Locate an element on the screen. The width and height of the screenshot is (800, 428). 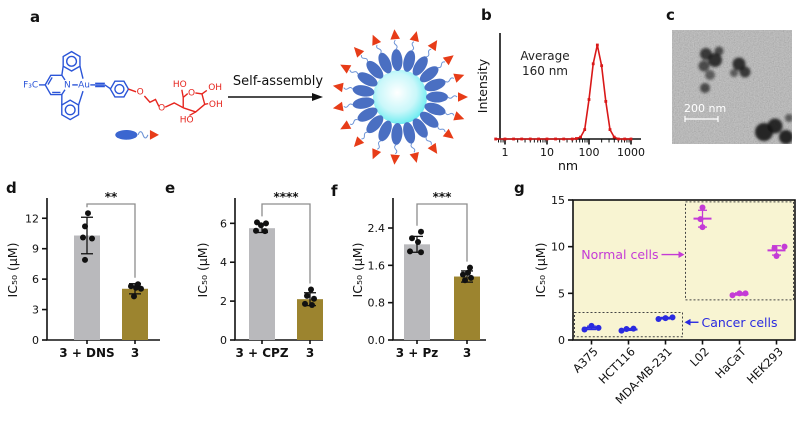
panel-label-d: d is located at coordinates (11, 188).